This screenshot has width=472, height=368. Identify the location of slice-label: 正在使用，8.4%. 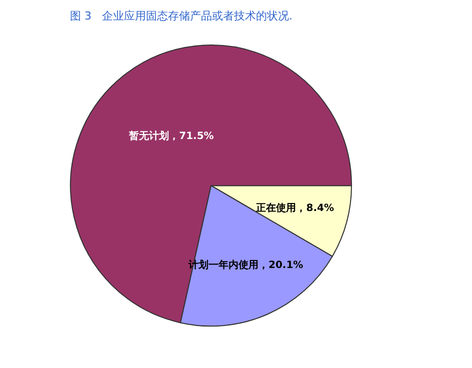
(294, 208).